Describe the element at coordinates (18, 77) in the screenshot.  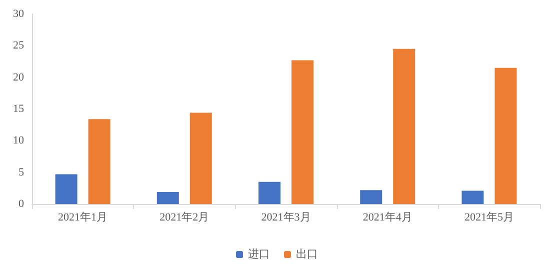
I see `y-tick-label: 20` at that location.